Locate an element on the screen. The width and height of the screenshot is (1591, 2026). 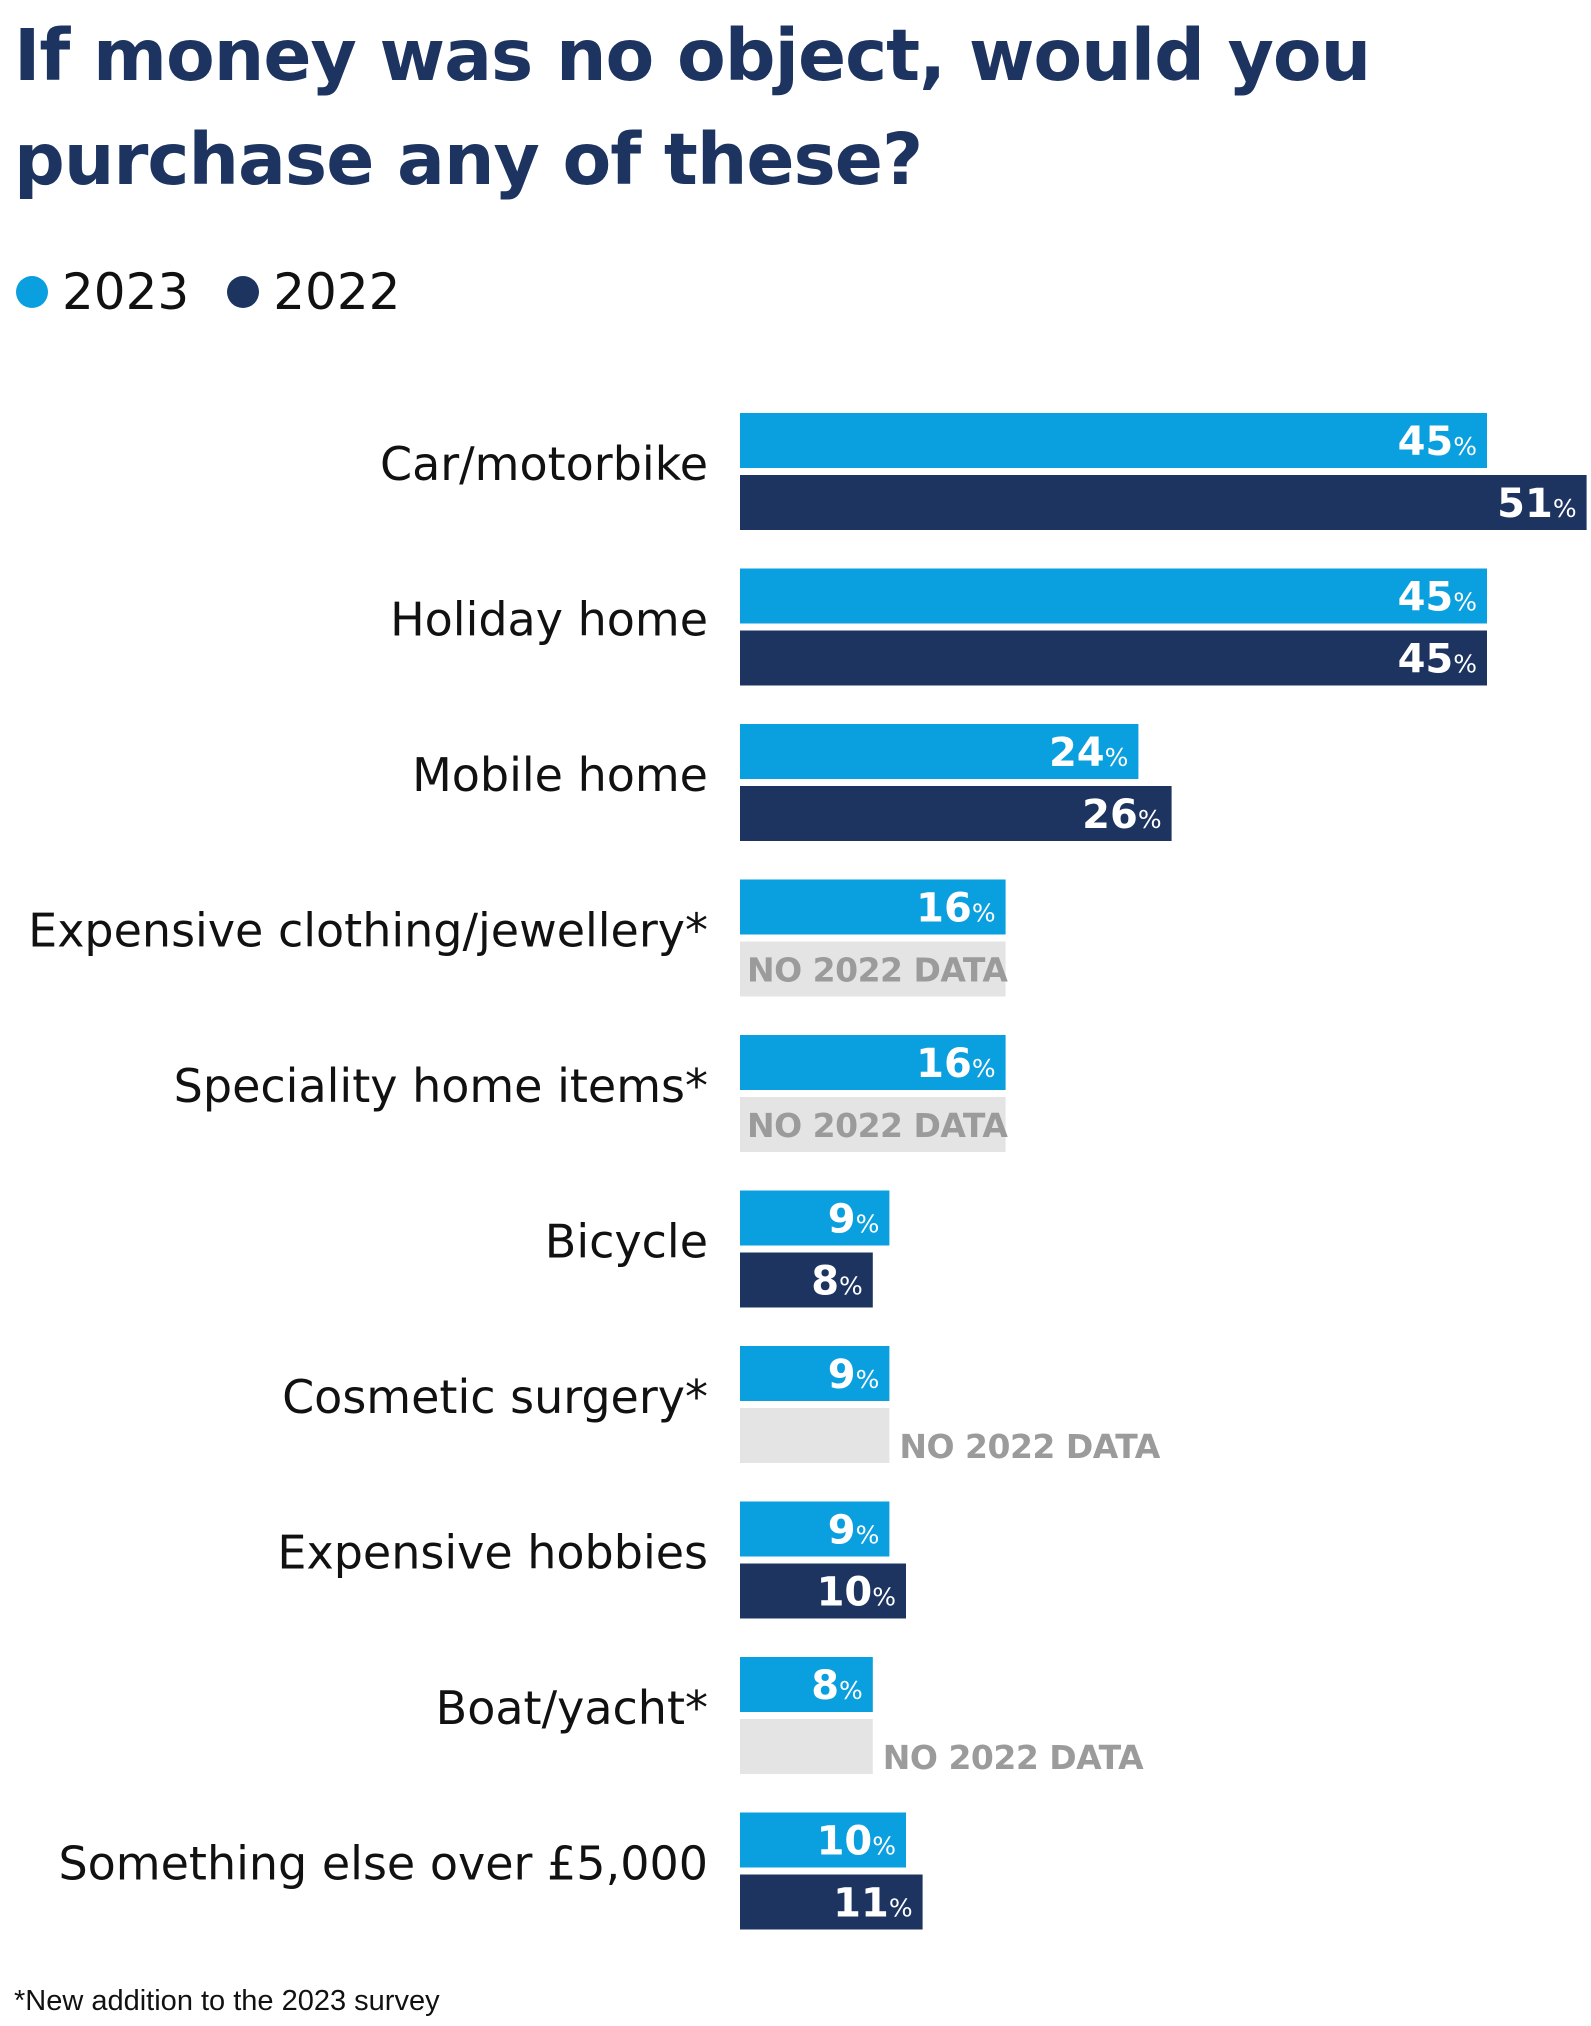
category-group: Cosmetic surgery* 9% NO 2022 DATA is located at coordinates (721, 1406).